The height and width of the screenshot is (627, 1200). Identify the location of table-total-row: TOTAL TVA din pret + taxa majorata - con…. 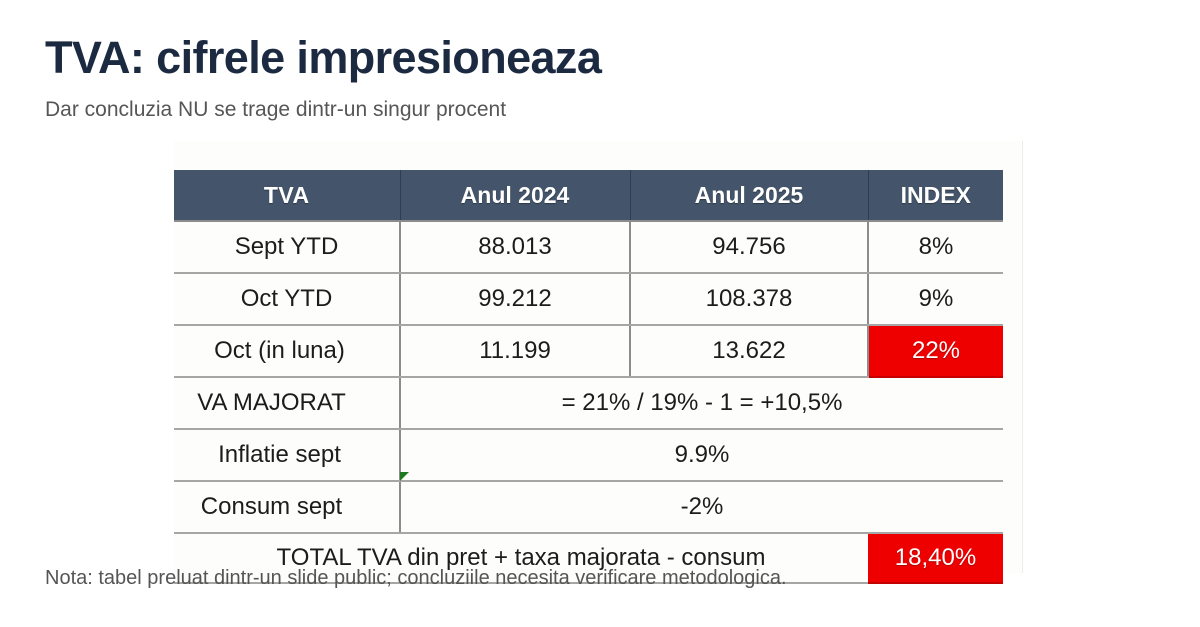
(588, 558).